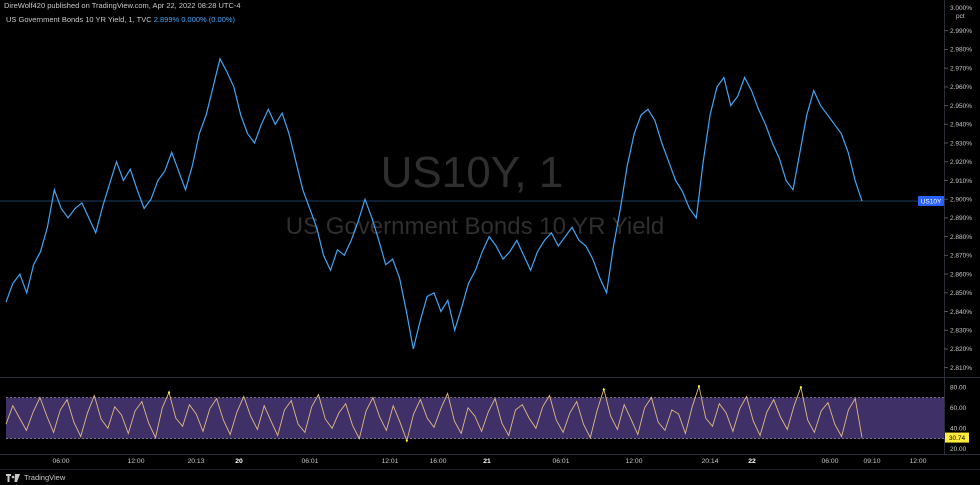 Image resolution: width=980 pixels, height=485 pixels. I want to click on price-axis-tick-label: 2.880%, so click(961, 237).